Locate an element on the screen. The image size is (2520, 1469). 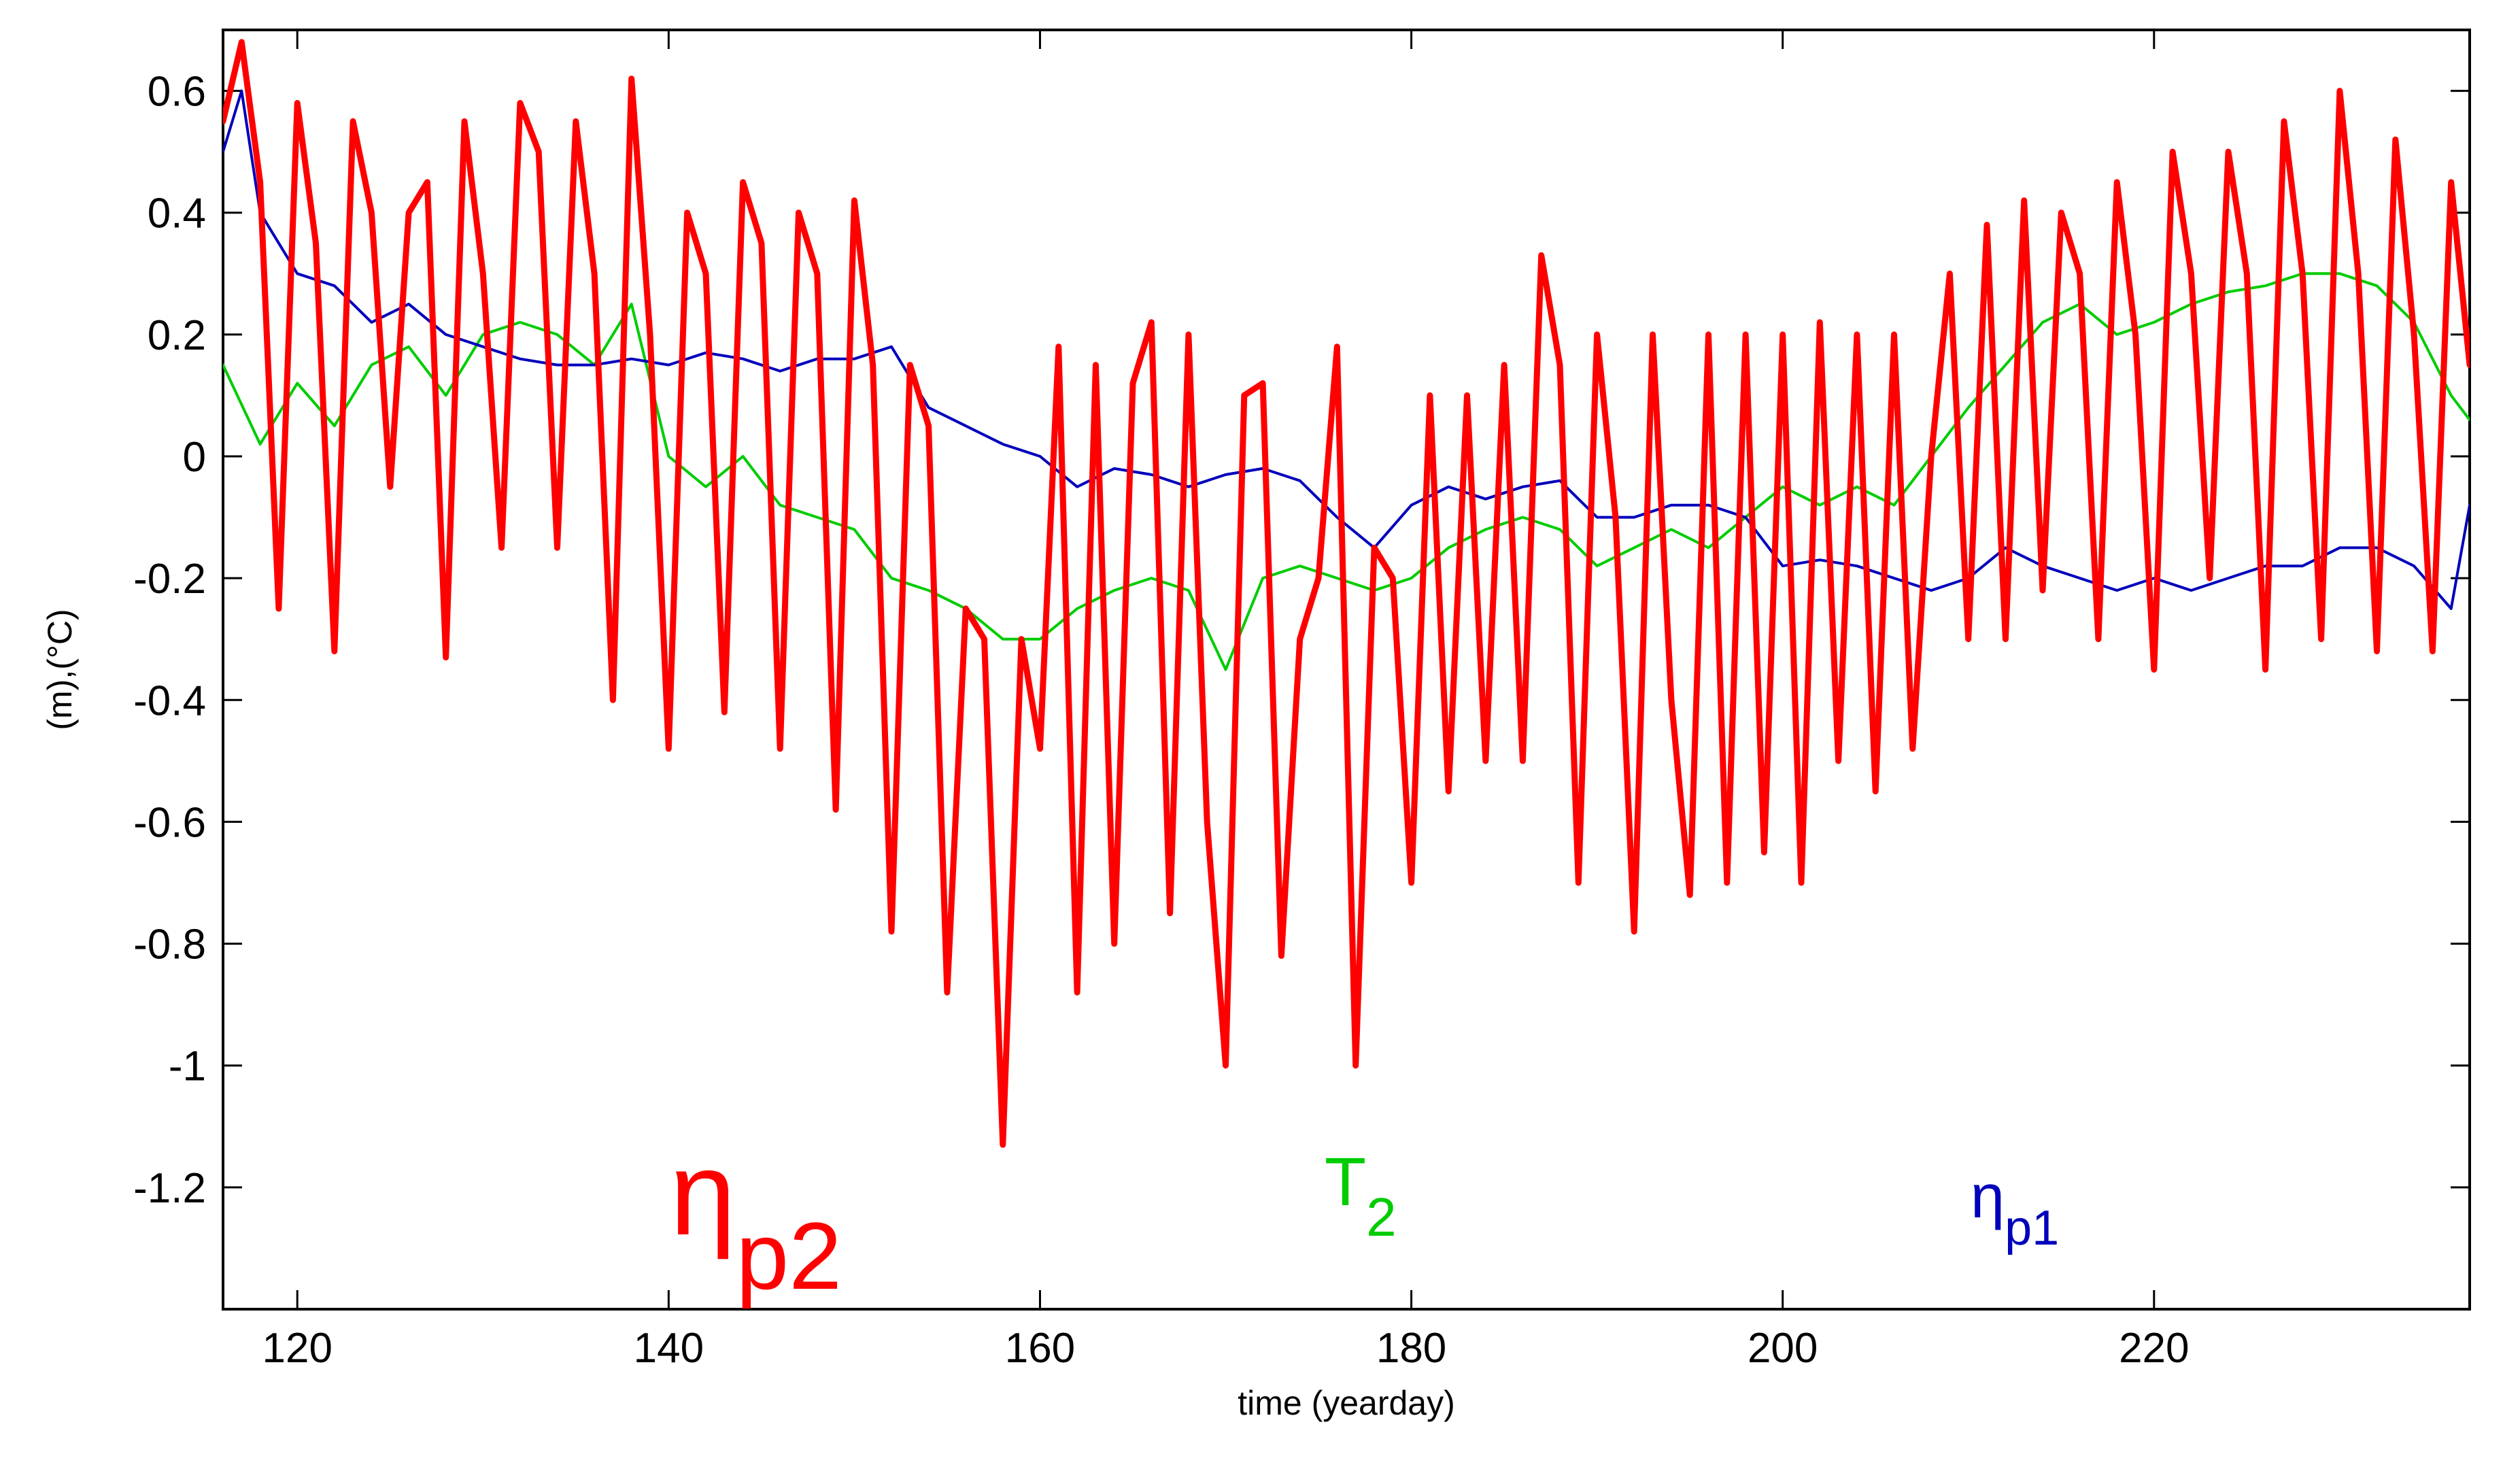
y-tick-label: 0 is located at coordinates (194, 457).